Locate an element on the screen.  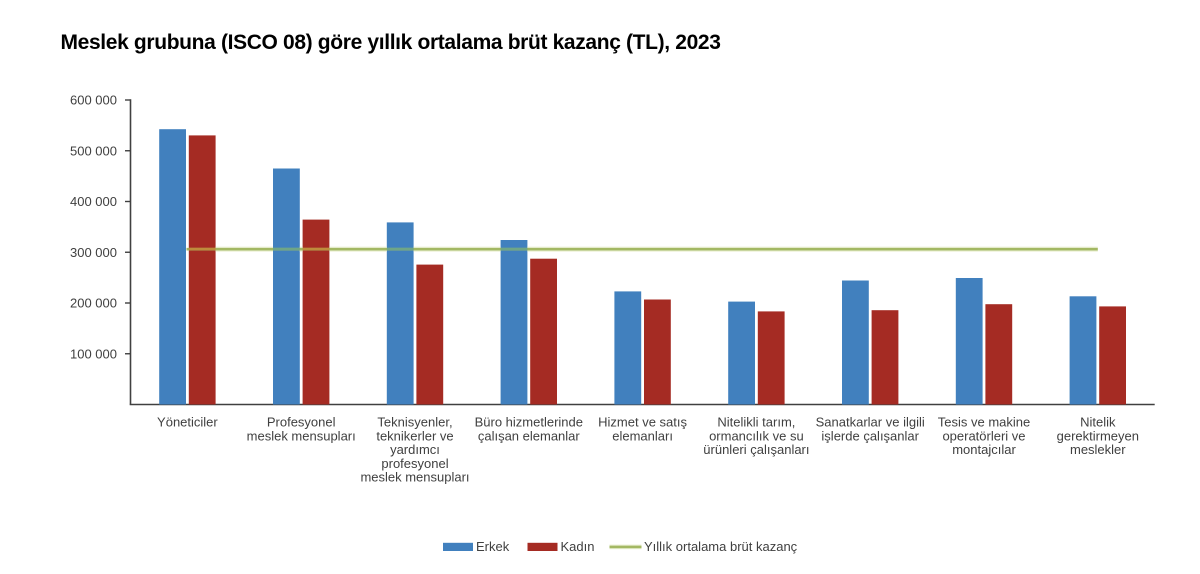
svg-text: 600 000 is located at coordinates (93, 100).